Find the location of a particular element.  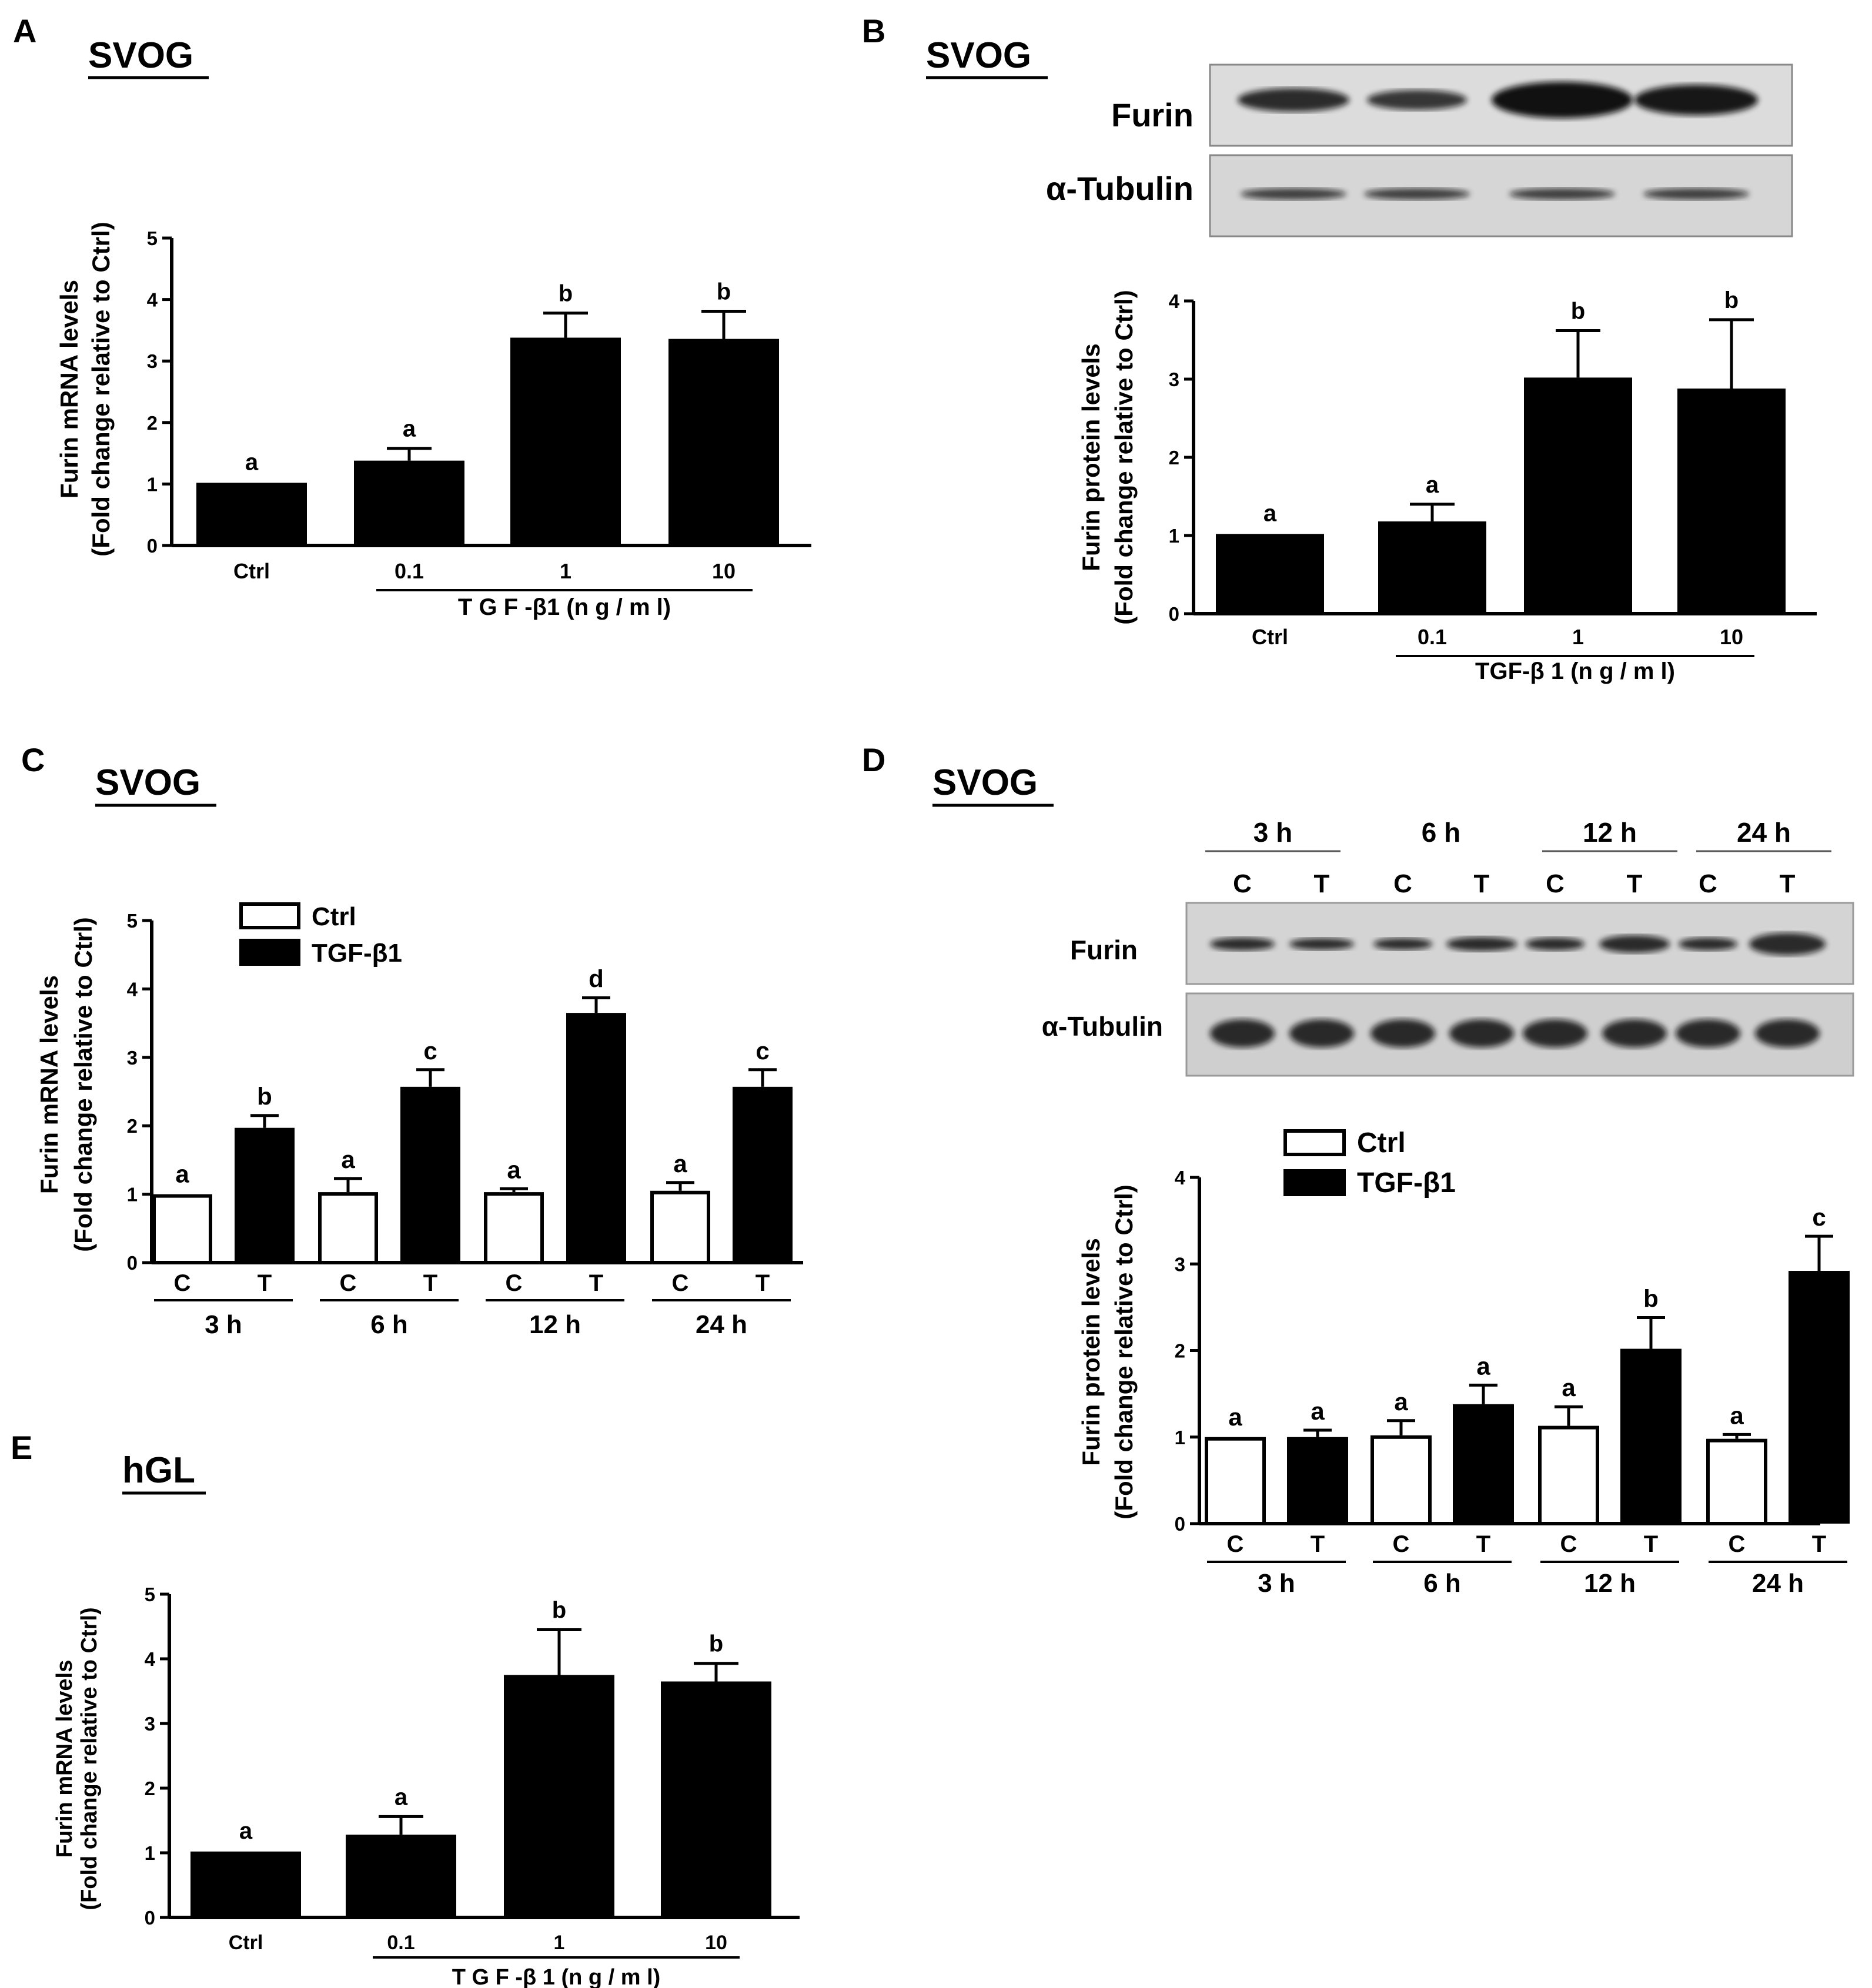

panel-c-bar-0-tgf is located at coordinates (265, 1195).